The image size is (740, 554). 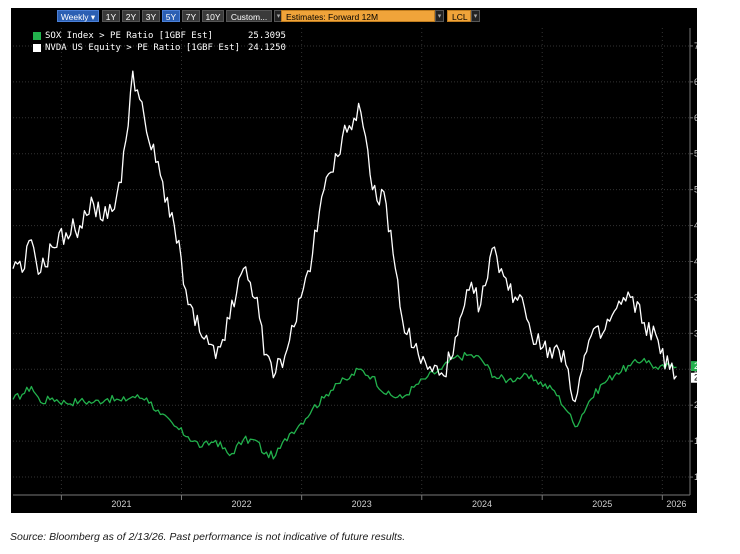 What do you see at coordinates (695, 190) in the screenshot?
I see `y-tick-label: 50.00` at bounding box center [695, 190].